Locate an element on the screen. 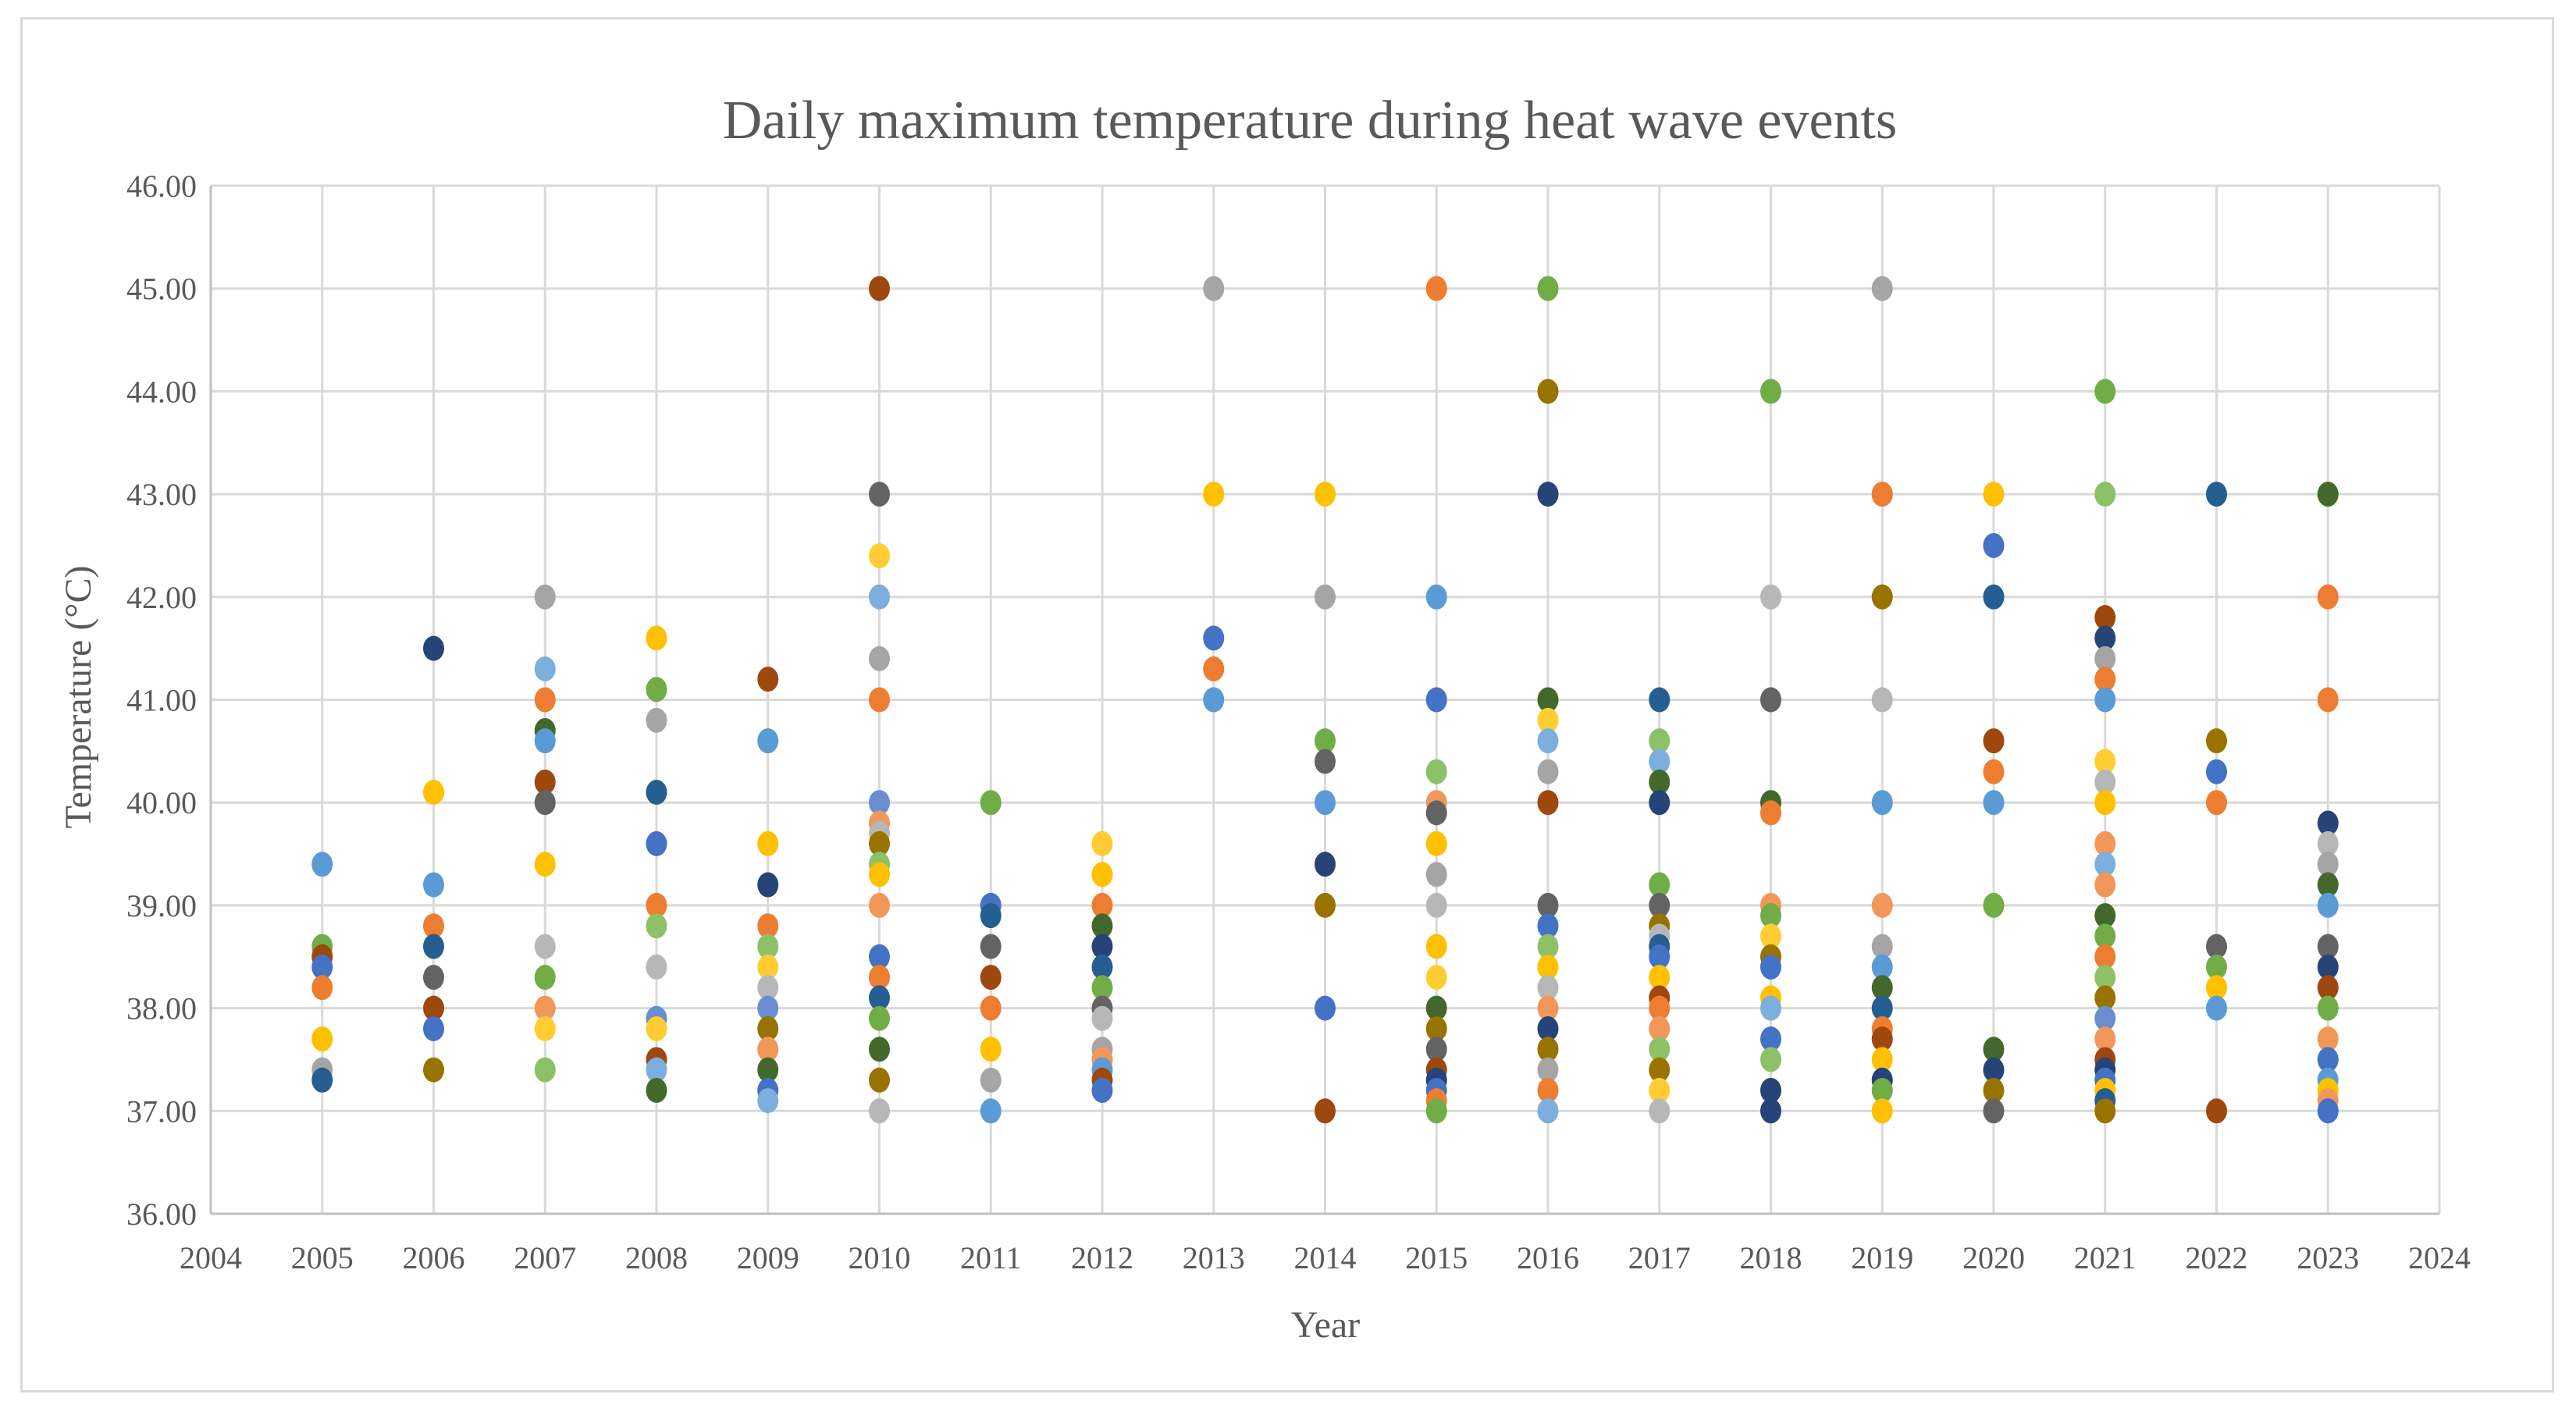 This screenshot has height=1412, width=2576. x-tick-label: 2008 is located at coordinates (656, 1257).